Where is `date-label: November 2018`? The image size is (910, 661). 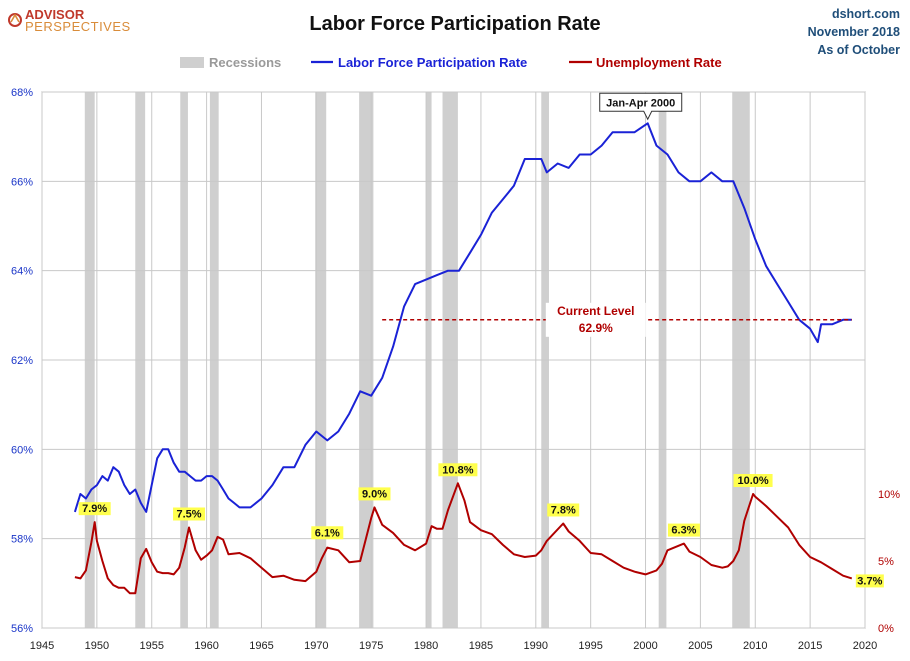 date-label: November 2018 is located at coordinates (854, 32).